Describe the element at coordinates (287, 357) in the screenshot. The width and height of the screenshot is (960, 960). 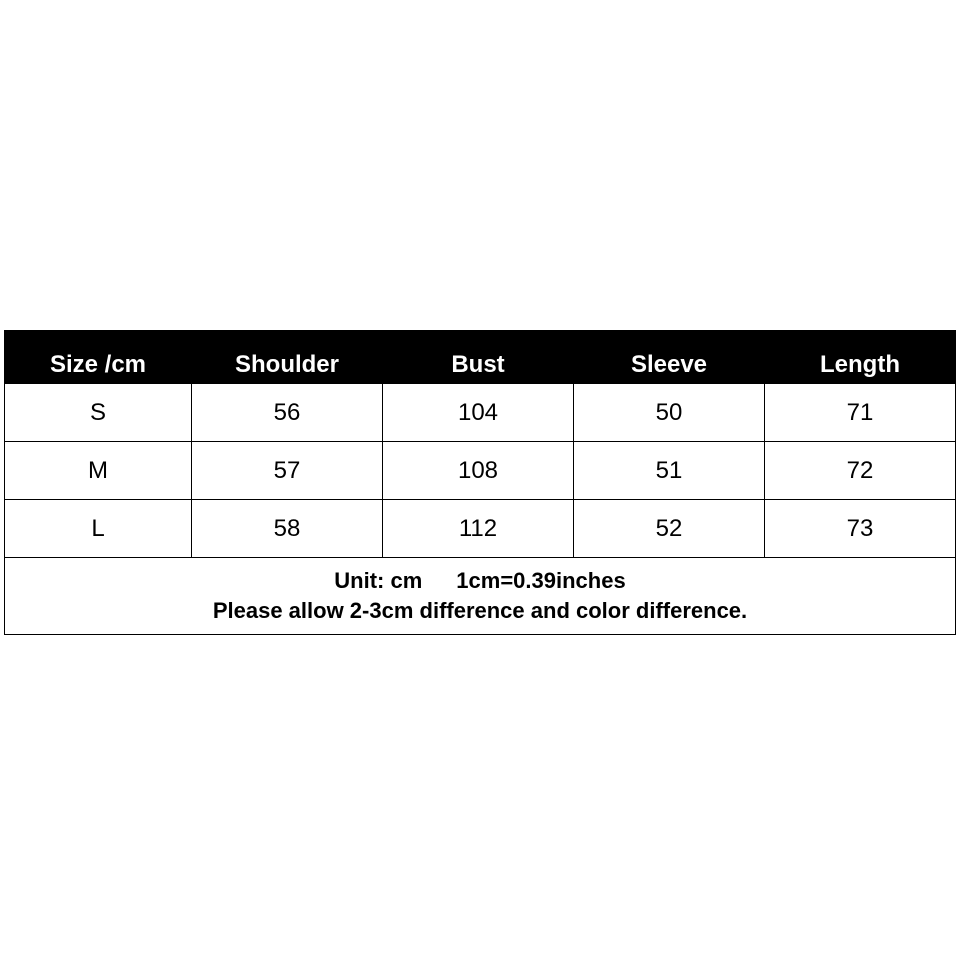
I see `header-shoulder: Shoulder` at that location.